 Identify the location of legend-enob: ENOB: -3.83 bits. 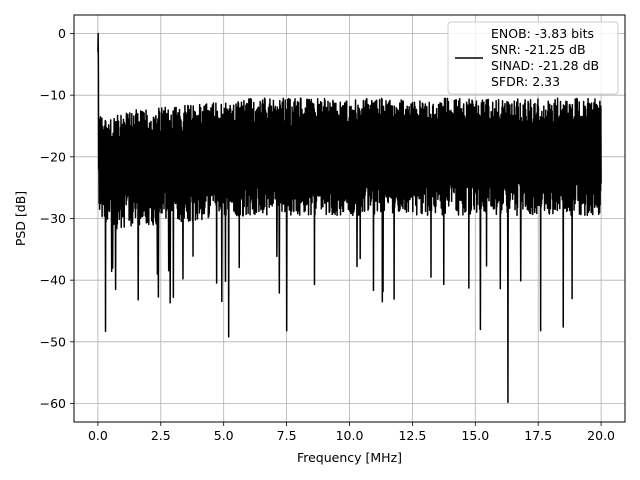
(542, 33).